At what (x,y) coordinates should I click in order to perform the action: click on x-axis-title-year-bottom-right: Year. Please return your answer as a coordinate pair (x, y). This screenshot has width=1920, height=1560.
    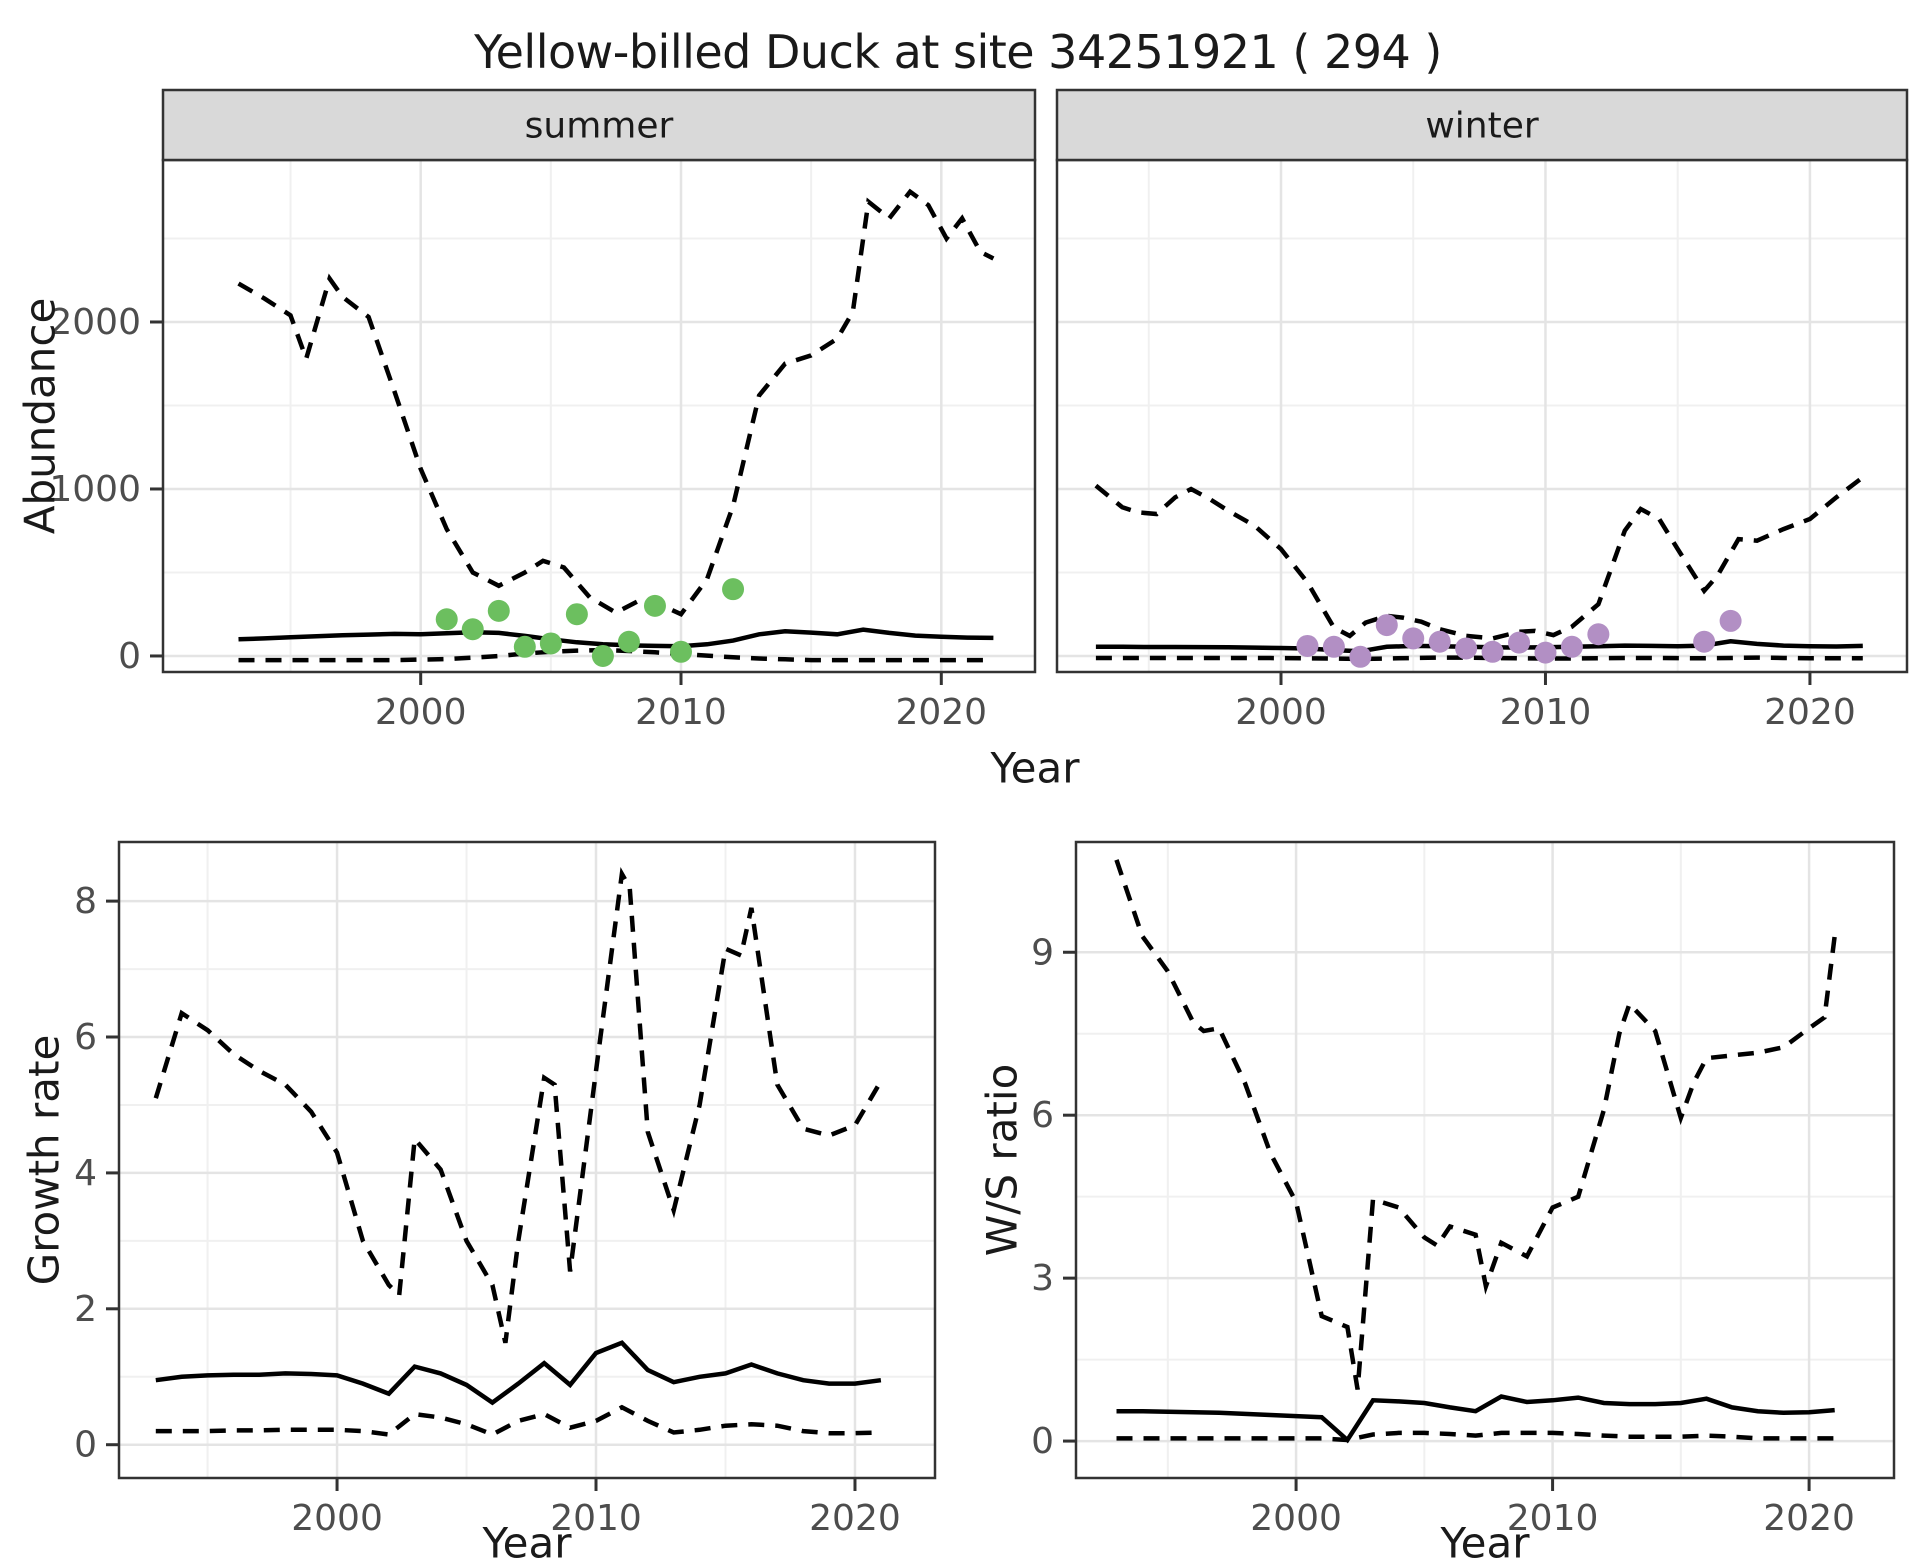
    Looking at the image, I should click on (1485, 1539).